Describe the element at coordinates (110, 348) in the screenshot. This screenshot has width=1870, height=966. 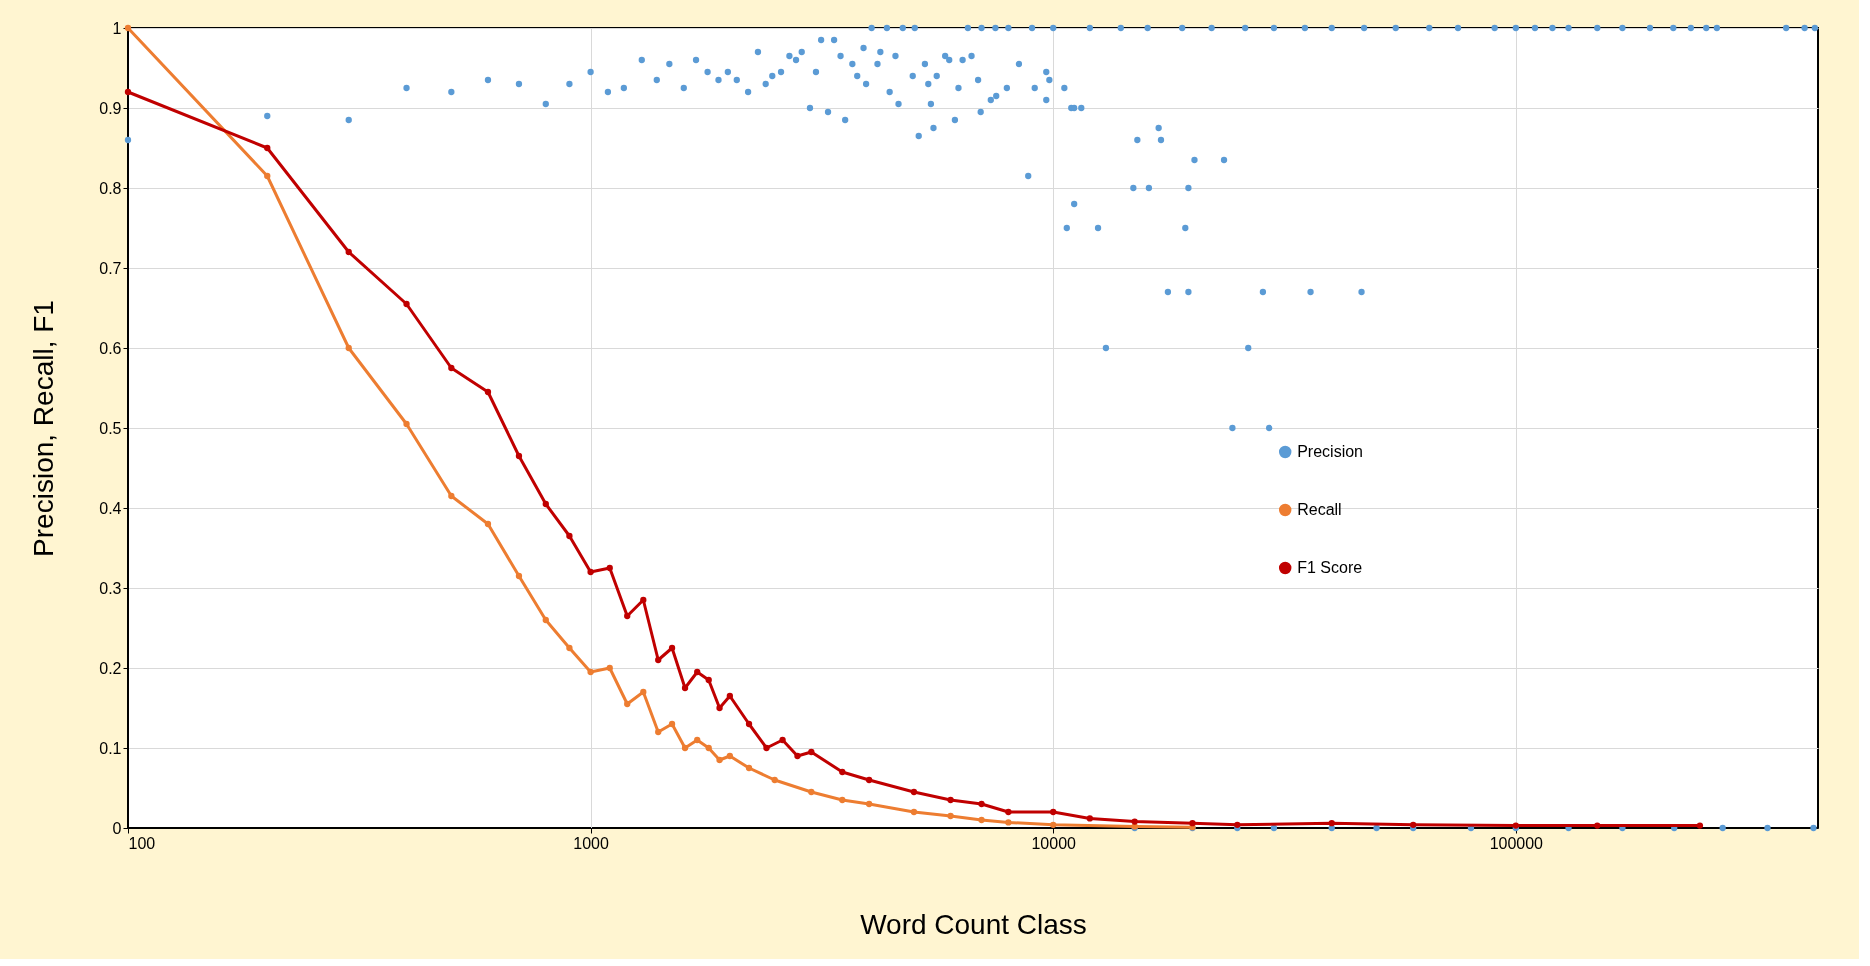
I see `y-tick-label: 0.6` at that location.